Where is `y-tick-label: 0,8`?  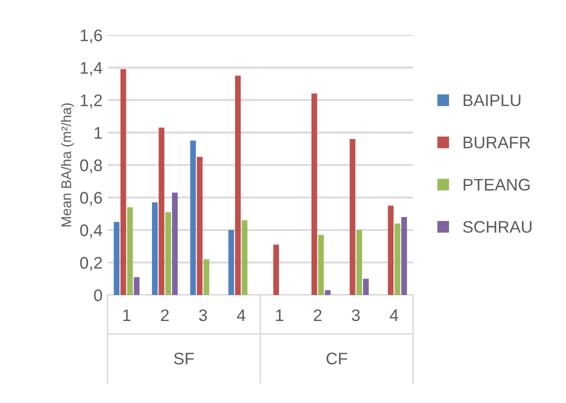 y-tick-label: 0,8 is located at coordinates (91, 166).